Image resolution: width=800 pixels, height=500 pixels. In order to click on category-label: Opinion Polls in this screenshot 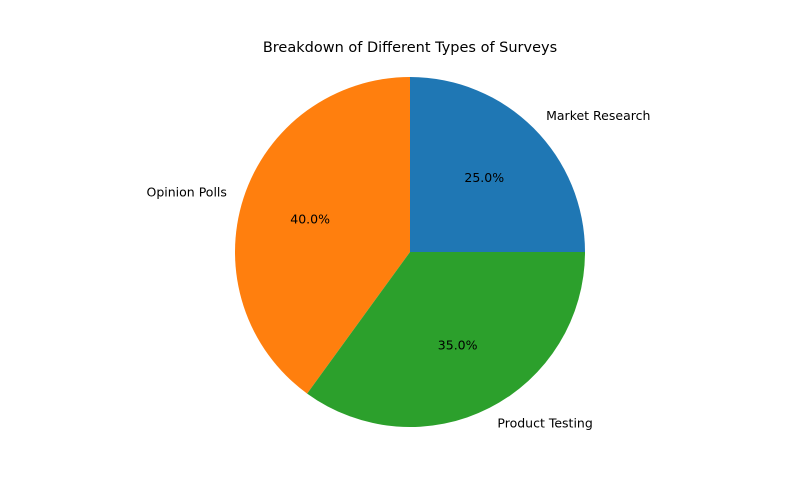, I will do `click(187, 192)`.